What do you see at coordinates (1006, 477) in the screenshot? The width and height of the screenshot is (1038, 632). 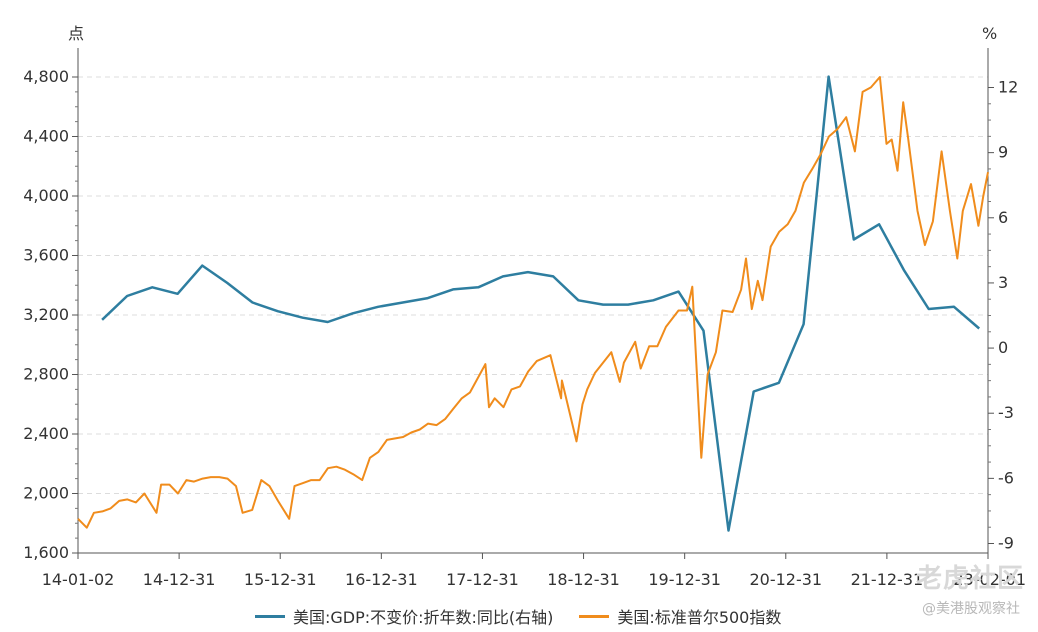 I see `right-tick-label: -6` at bounding box center [1006, 477].